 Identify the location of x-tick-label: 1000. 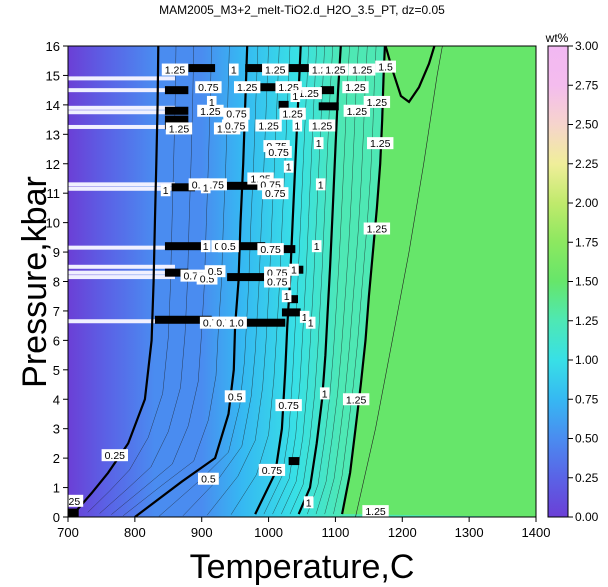
(268, 532).